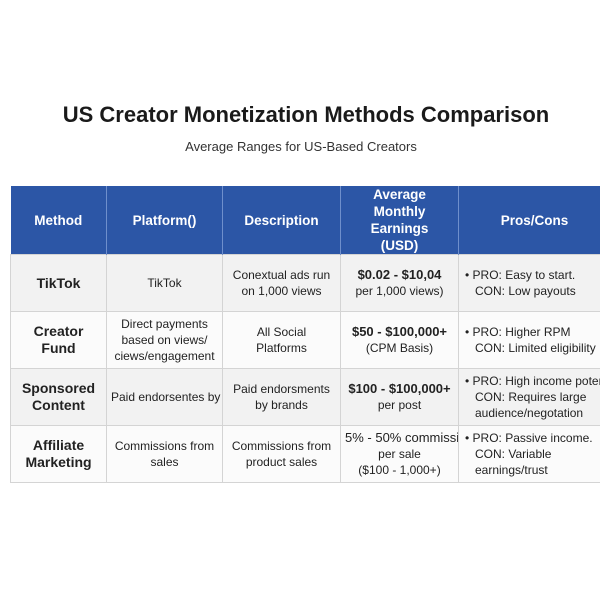 This screenshot has height=600, width=600. What do you see at coordinates (532, 381) in the screenshot?
I see `cell-line: • PRO: High income potential` at bounding box center [532, 381].